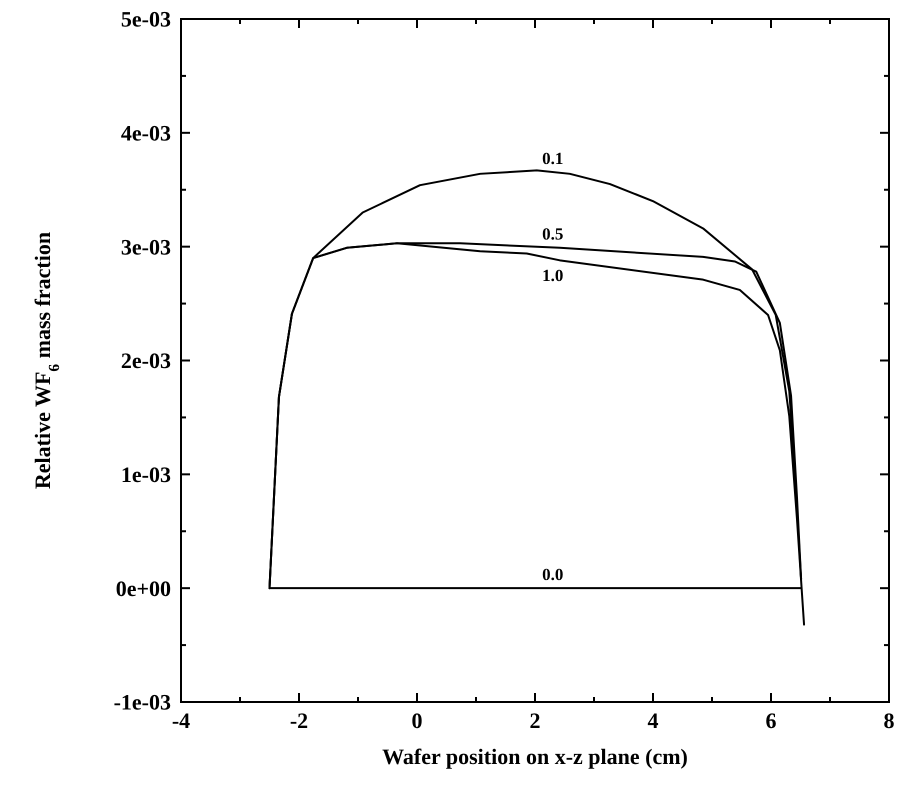 This screenshot has height=787, width=907. What do you see at coordinates (145, 247) in the screenshot?
I see `y-tick-label: 3e-03` at bounding box center [145, 247].